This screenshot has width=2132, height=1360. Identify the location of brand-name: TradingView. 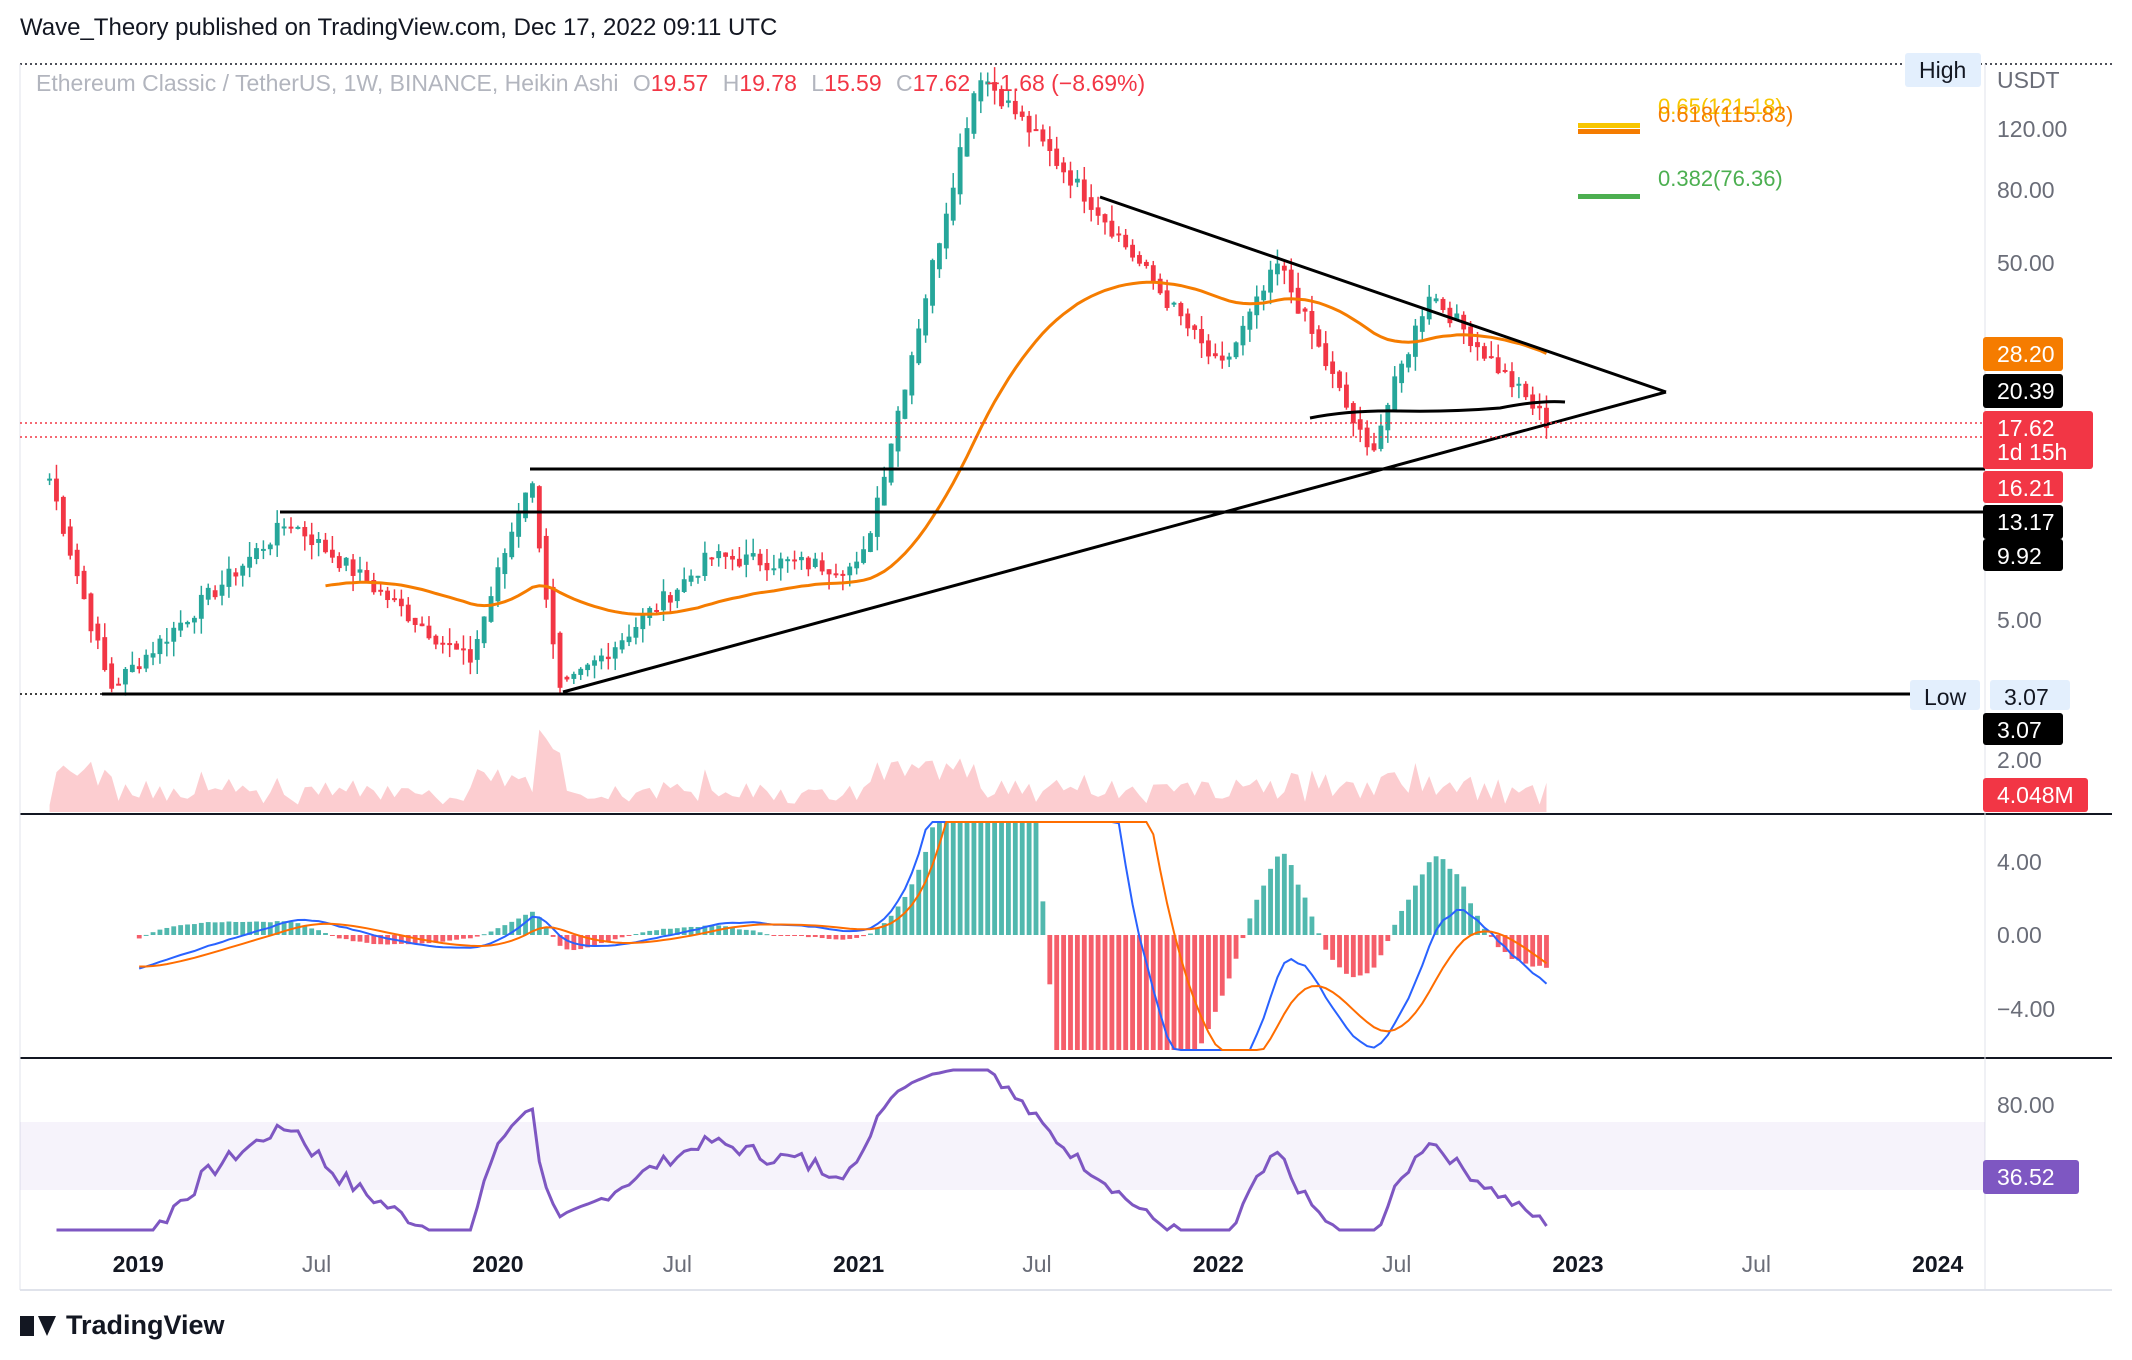
(145, 1325).